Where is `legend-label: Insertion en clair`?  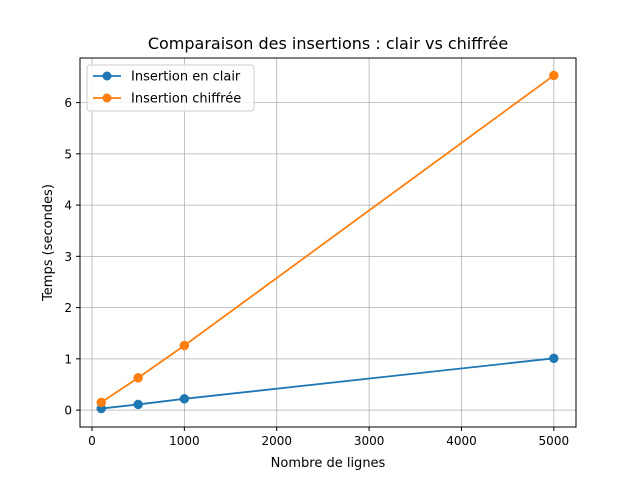
legend-label: Insertion en clair is located at coordinates (186, 77).